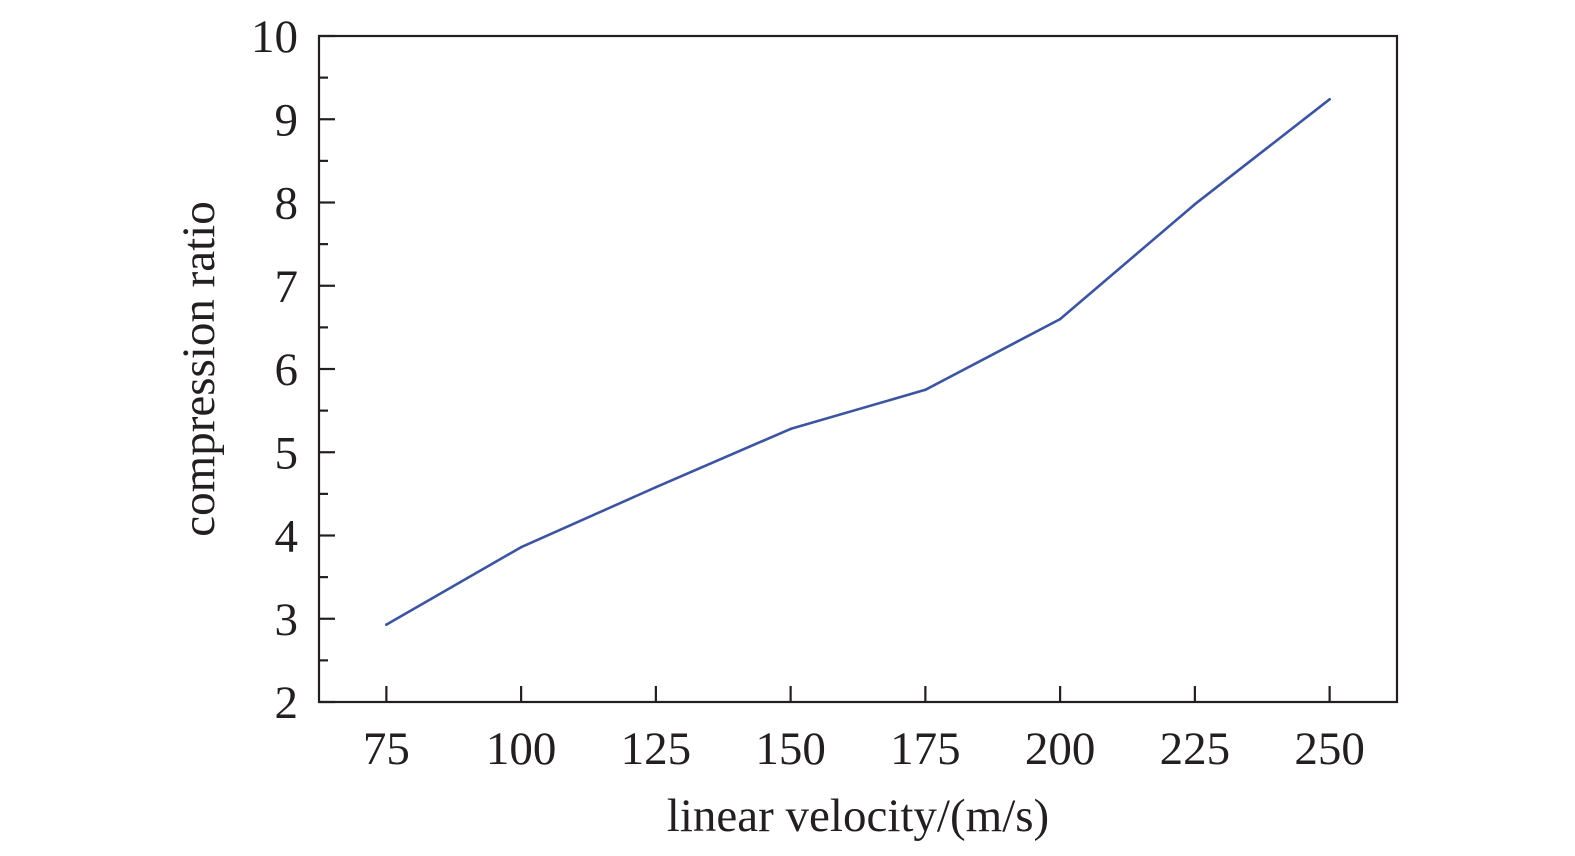 The height and width of the screenshot is (856, 1575). I want to click on y-tick-label: 7, so click(287, 287).